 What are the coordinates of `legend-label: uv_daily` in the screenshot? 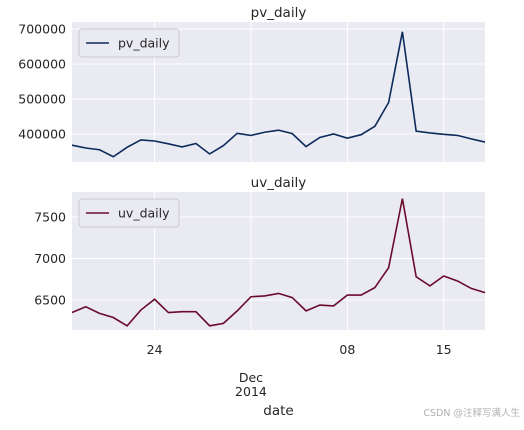 It's located at (144, 213).